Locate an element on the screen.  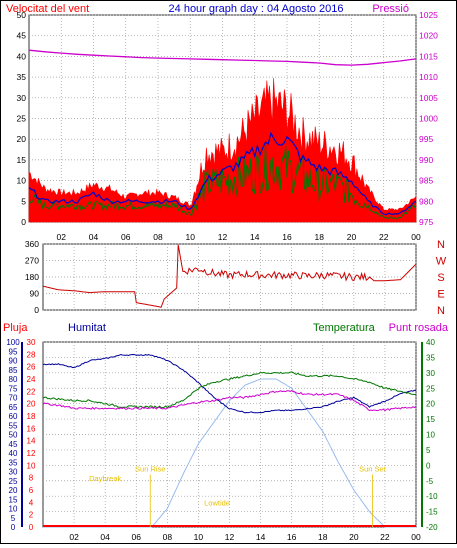
x-tick-label: 16 is located at coordinates (292, 537).